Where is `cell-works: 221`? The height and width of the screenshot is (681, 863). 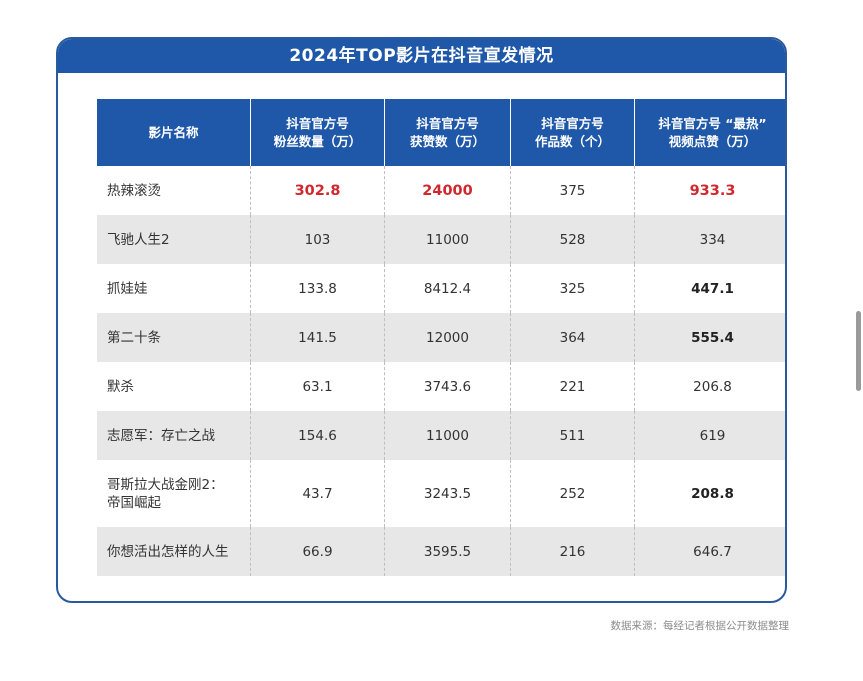
cell-works: 221 is located at coordinates (572, 386).